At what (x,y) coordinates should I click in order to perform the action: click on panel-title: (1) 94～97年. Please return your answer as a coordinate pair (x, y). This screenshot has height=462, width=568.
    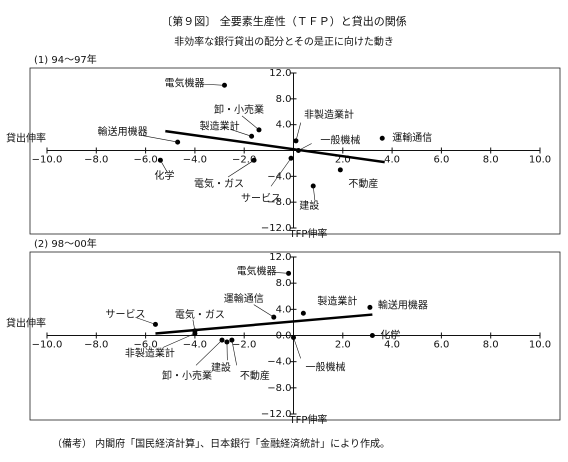
    Looking at the image, I should click on (65, 59).